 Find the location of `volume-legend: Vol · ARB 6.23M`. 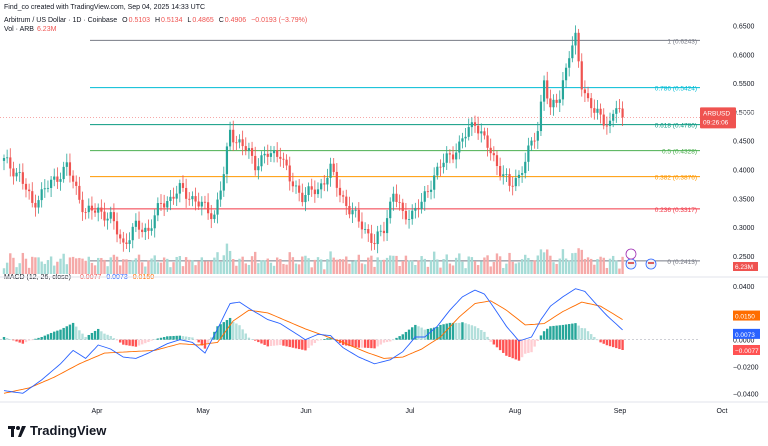

volume-legend: Vol · ARB 6.23M is located at coordinates (31, 29).